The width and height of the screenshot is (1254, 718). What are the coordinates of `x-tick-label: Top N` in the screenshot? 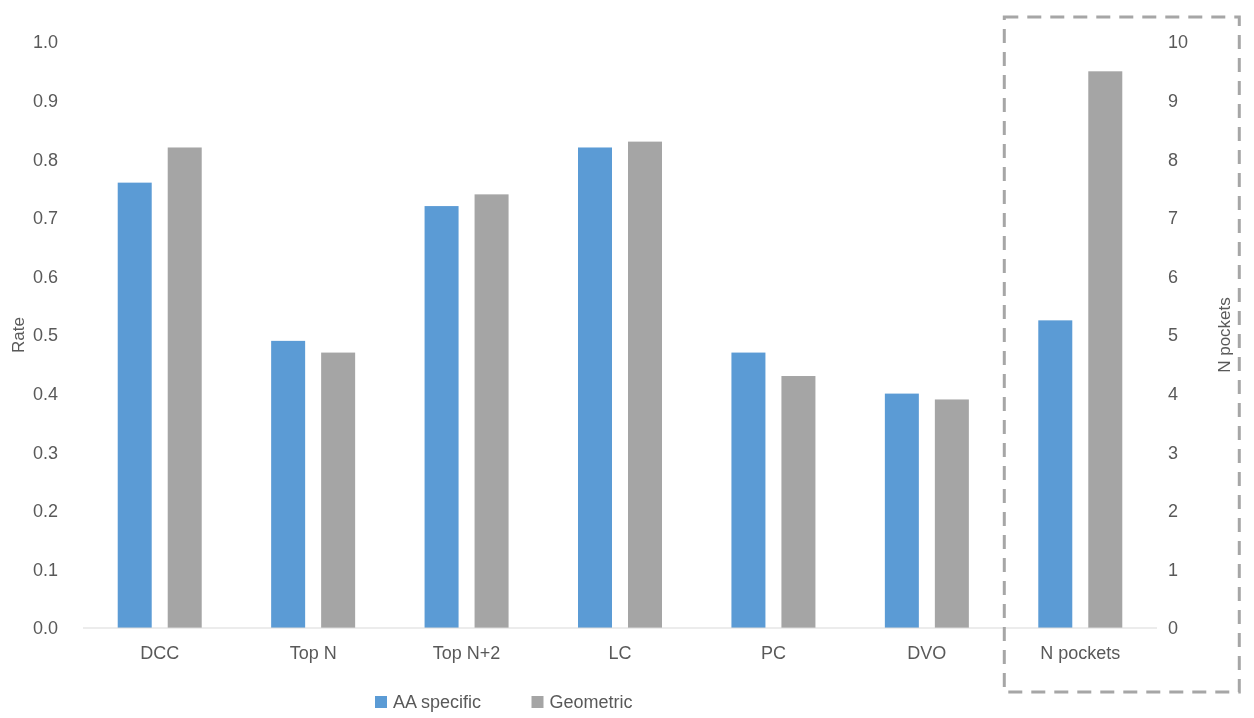 It's located at (313, 653).